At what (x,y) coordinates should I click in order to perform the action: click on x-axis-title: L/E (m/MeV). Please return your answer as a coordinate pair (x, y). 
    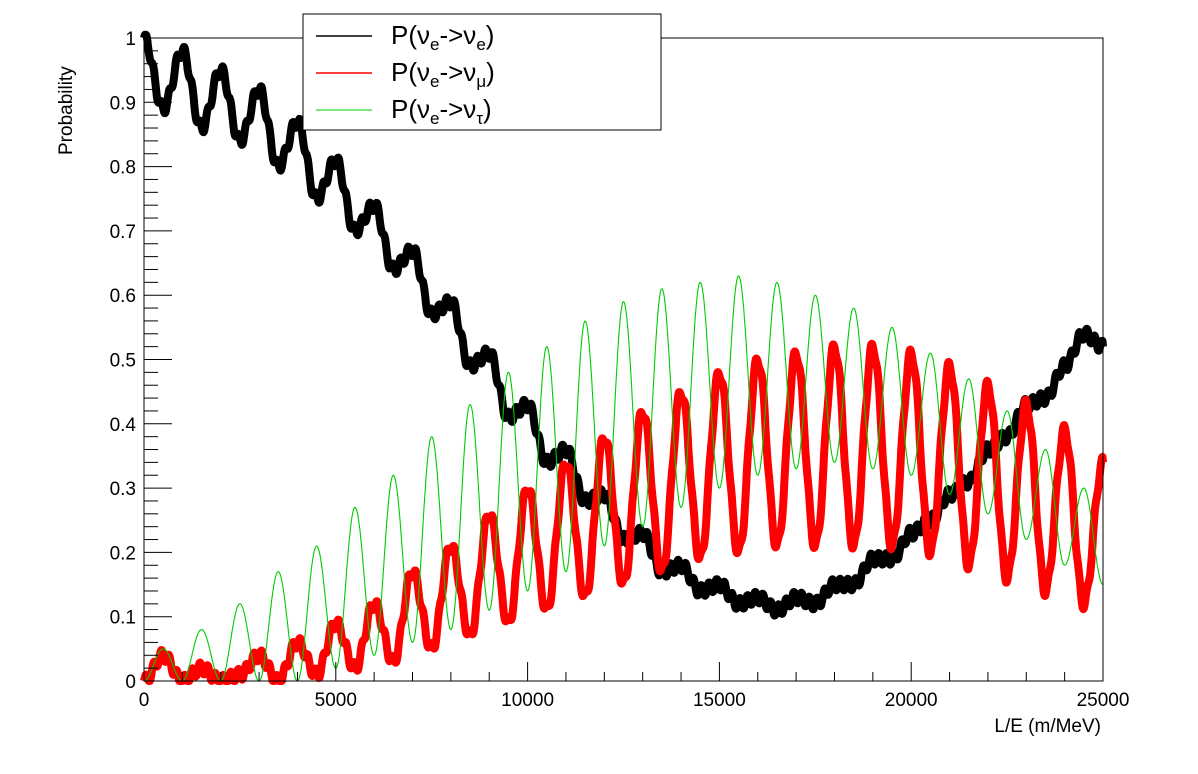
    Looking at the image, I should click on (1047, 726).